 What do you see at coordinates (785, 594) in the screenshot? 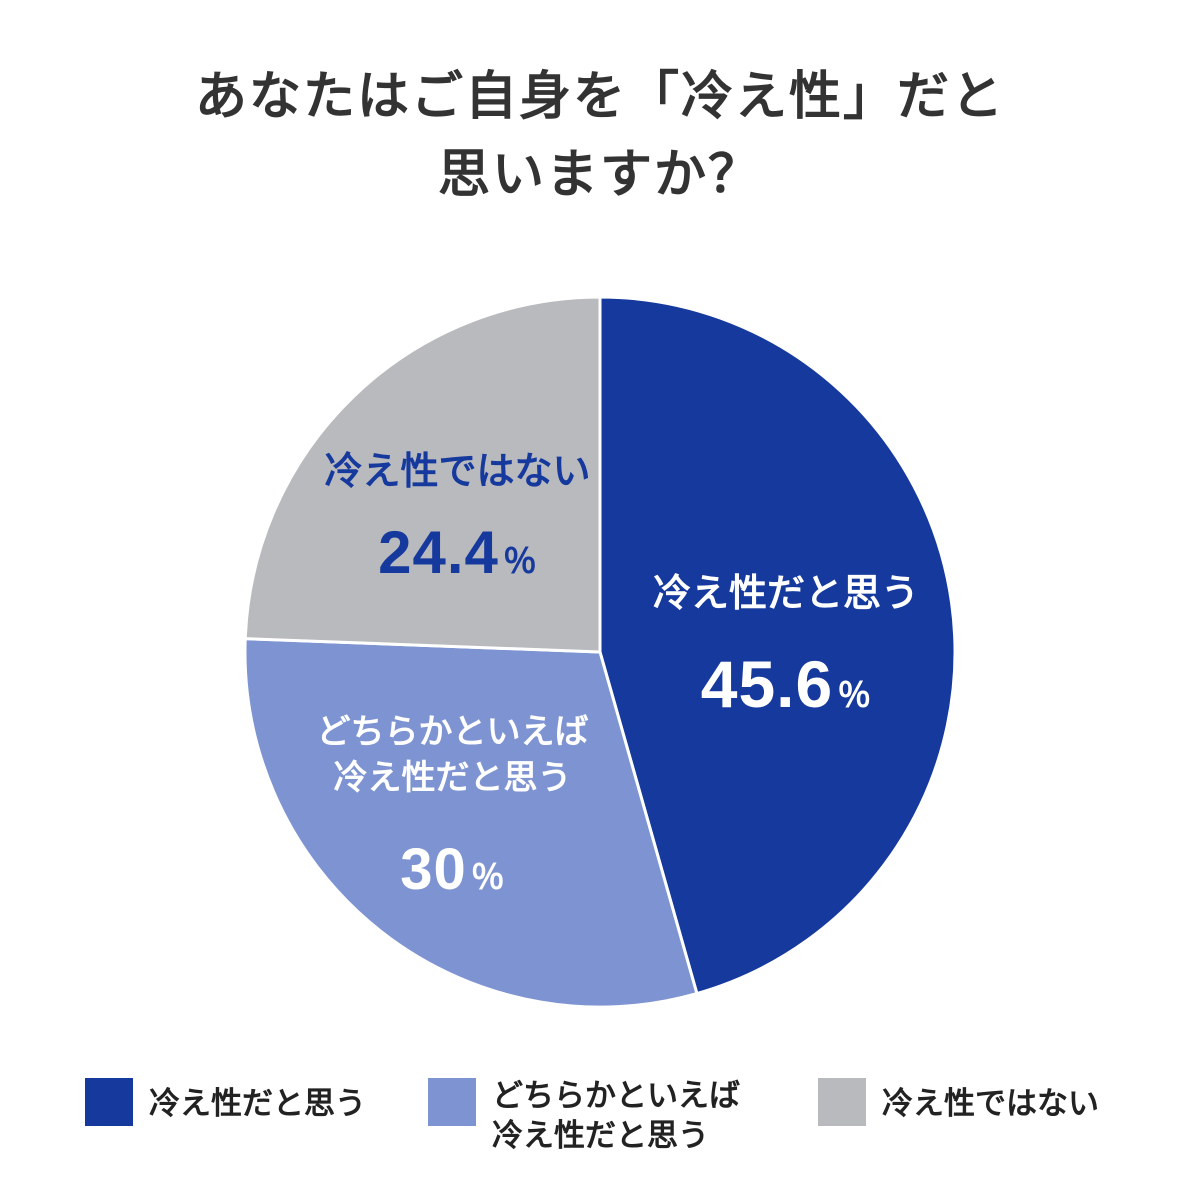
I see `slice-label-think-cold: 冷え性だと思う` at bounding box center [785, 594].